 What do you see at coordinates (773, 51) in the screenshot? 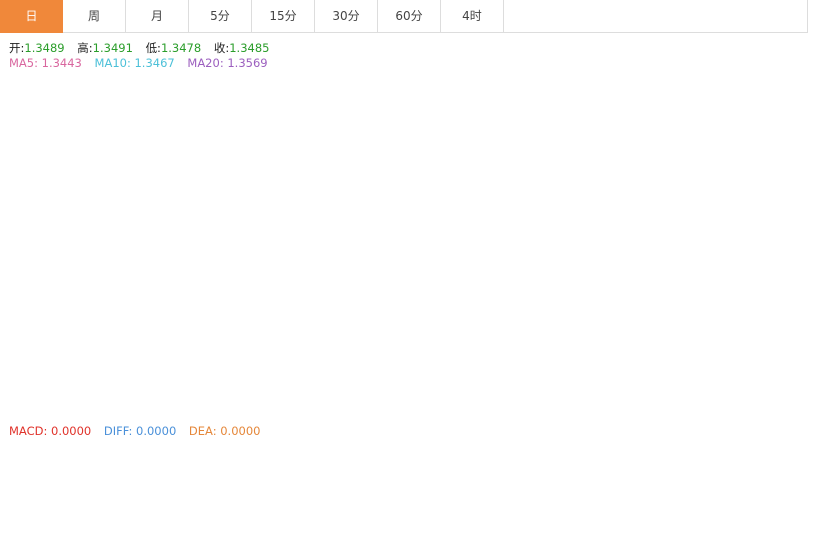
I see `price-tick-label: 1.3846` at bounding box center [773, 51].